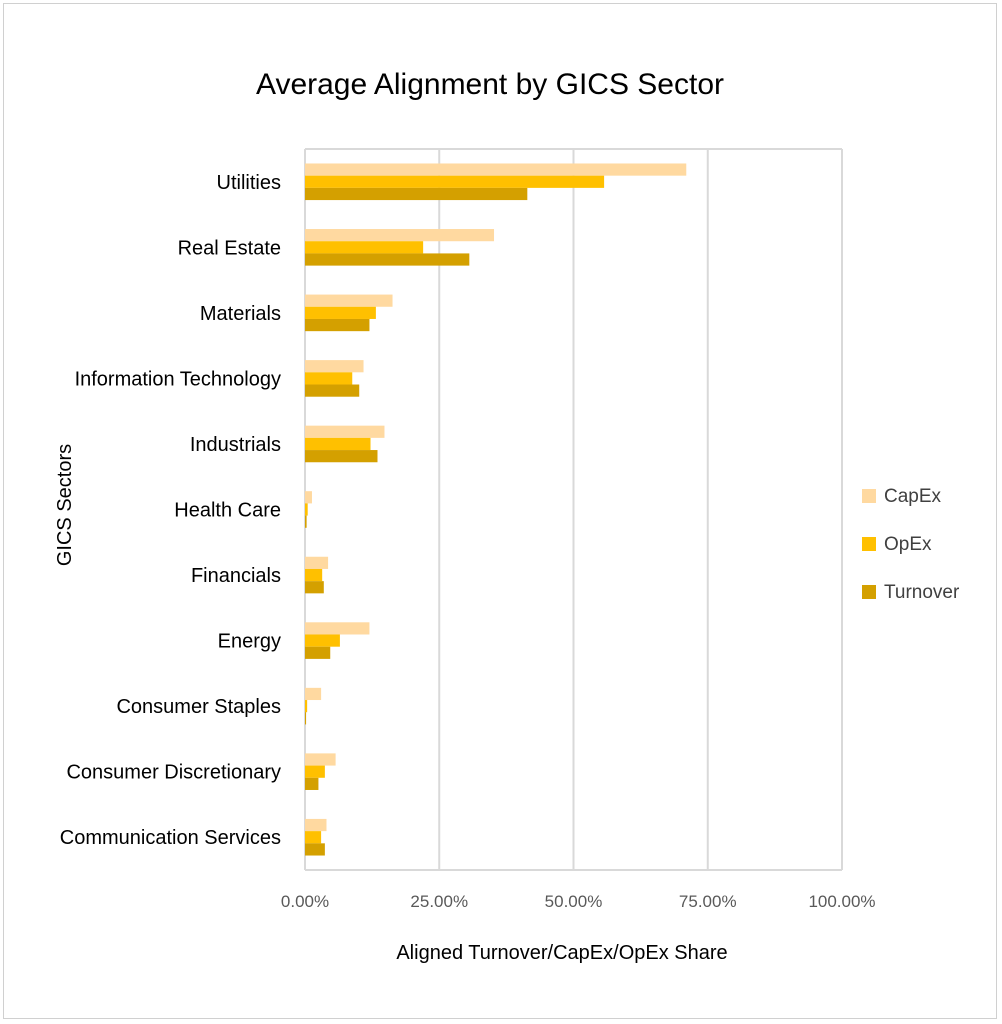  Describe the element at coordinates (305, 901) in the screenshot. I see `x-tick-label: 0.00%` at that location.